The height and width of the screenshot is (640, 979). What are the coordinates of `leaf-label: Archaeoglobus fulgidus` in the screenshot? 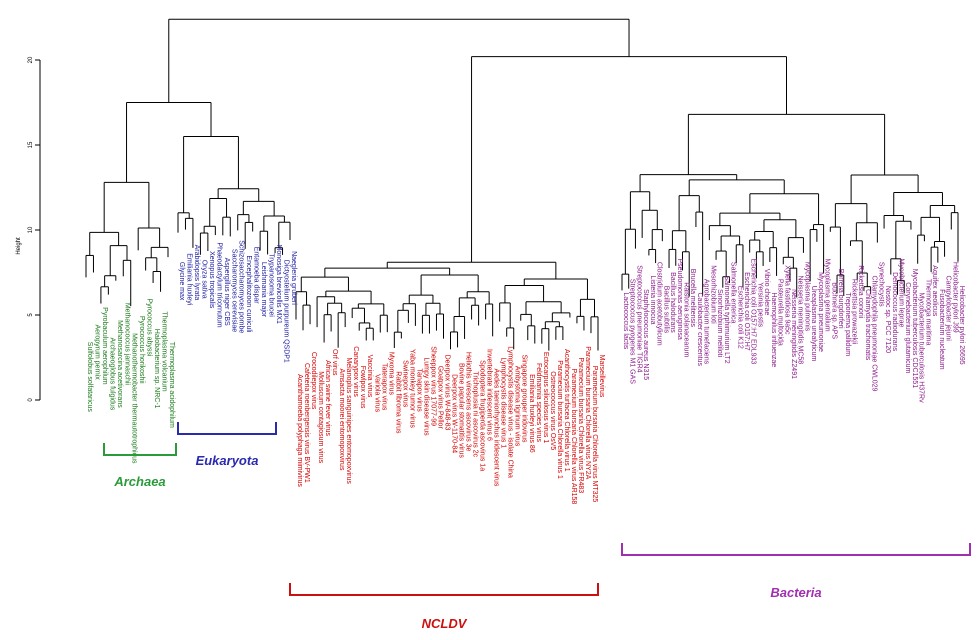 It's located at (111, 373).